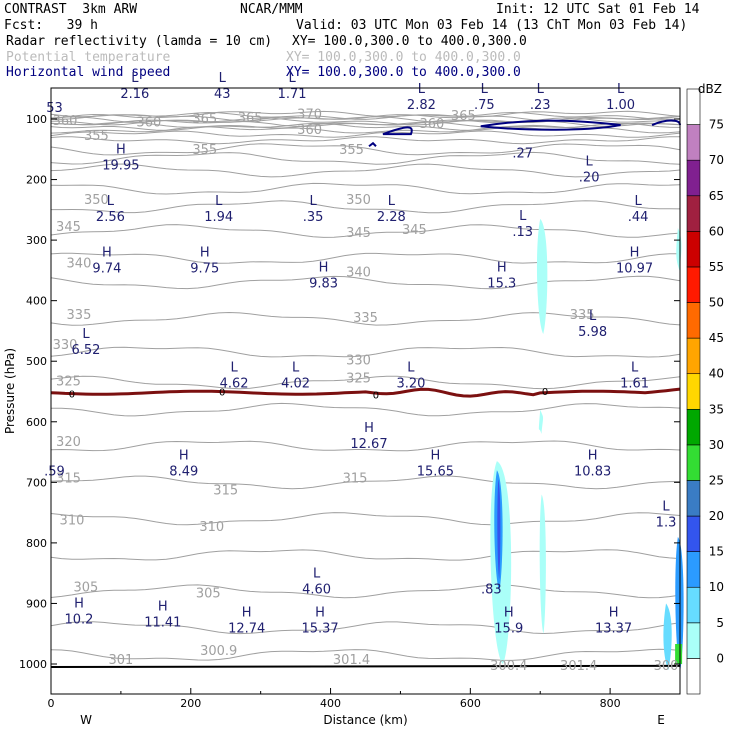 The image size is (740, 740). Describe the element at coordinates (36, 301) in the screenshot. I see `y-tick-label: 400` at that location.